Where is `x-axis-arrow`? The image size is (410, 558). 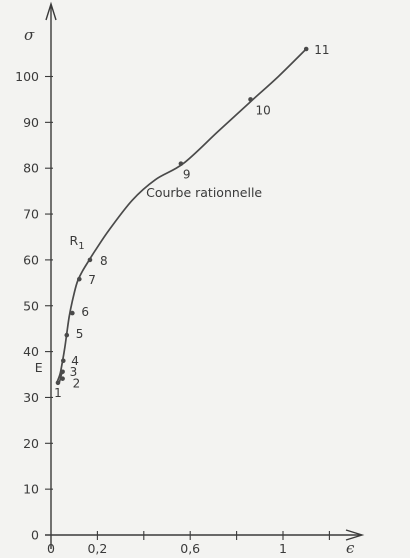 x-axis-arrow is located at coordinates (355, 535).